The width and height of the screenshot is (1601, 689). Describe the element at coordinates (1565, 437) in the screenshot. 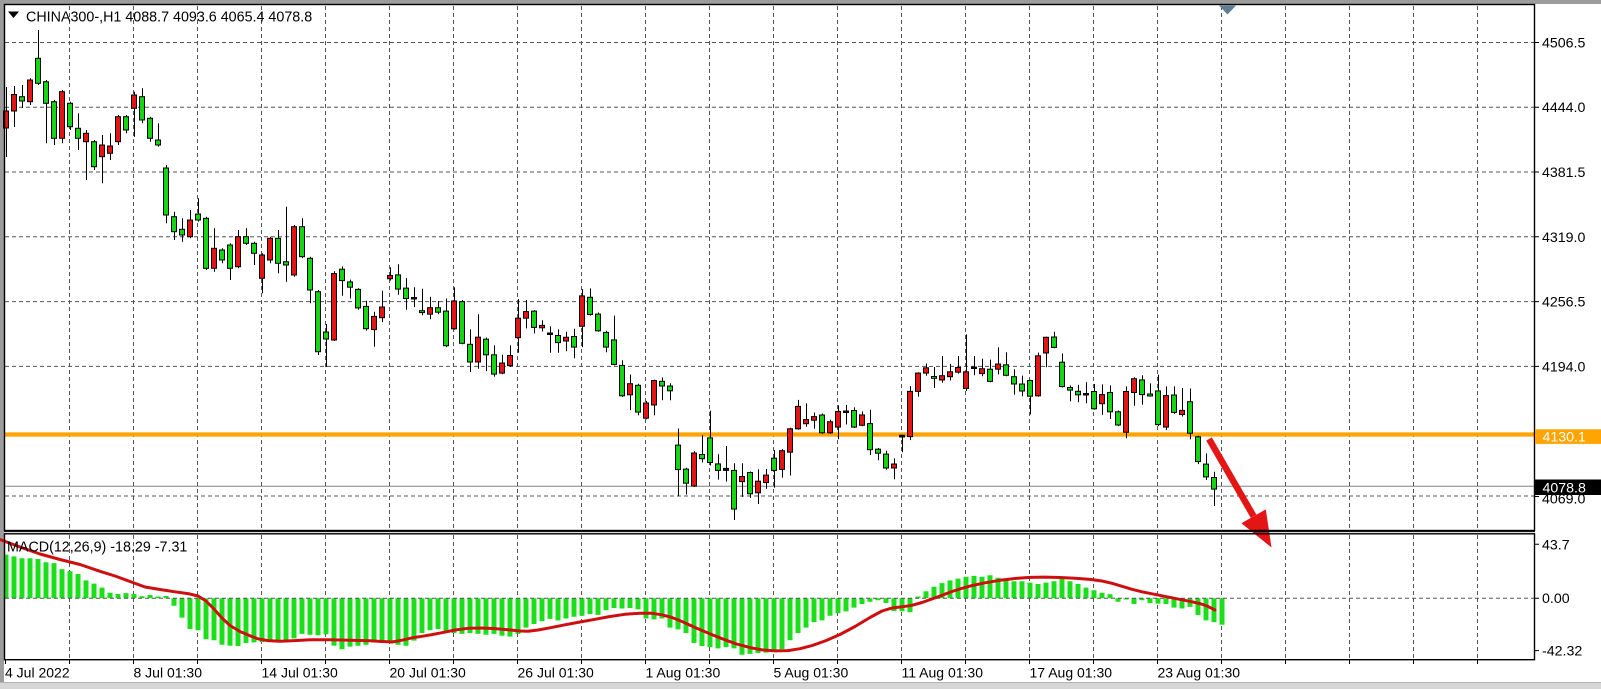

I see `svg-text: 4130.1` at that location.